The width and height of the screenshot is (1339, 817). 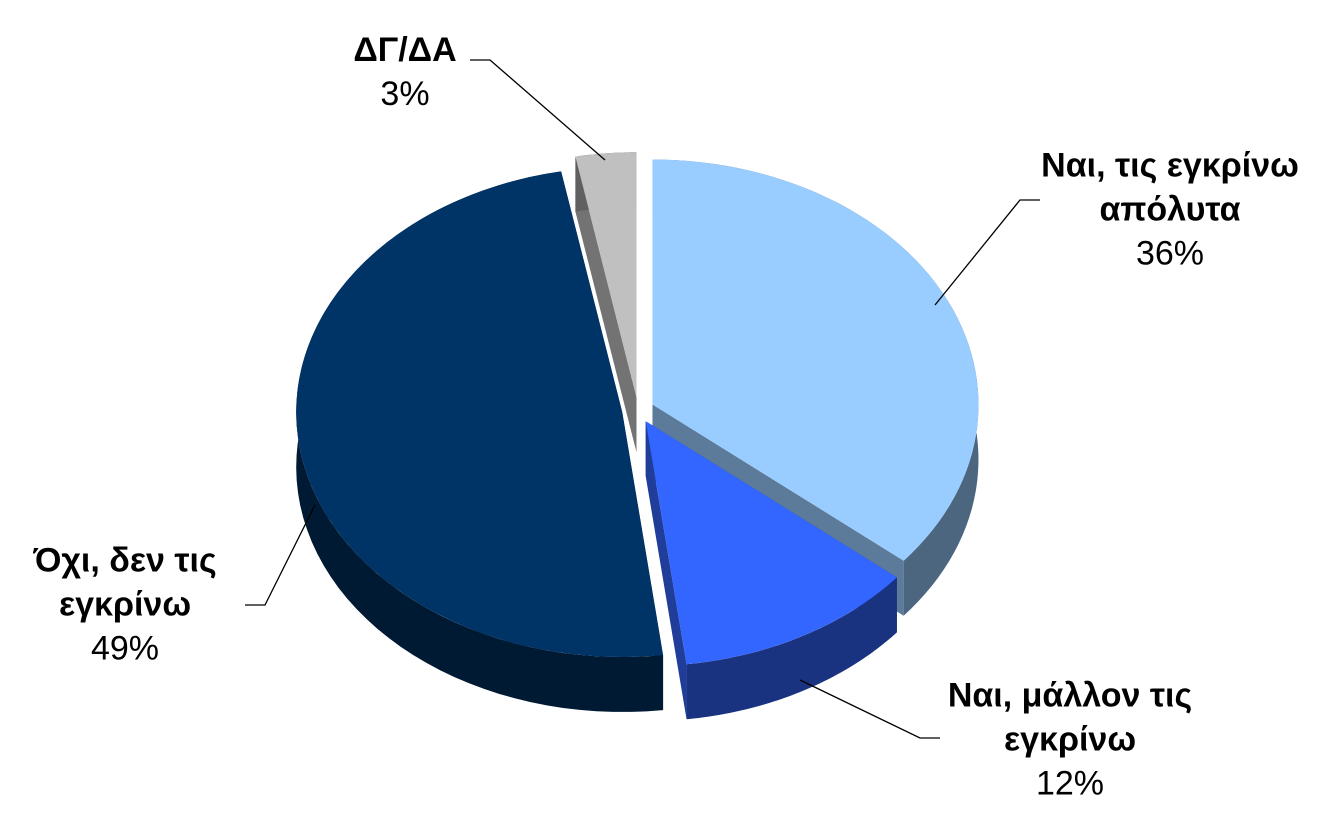 I want to click on label-value: 49%, so click(x=125, y=649).